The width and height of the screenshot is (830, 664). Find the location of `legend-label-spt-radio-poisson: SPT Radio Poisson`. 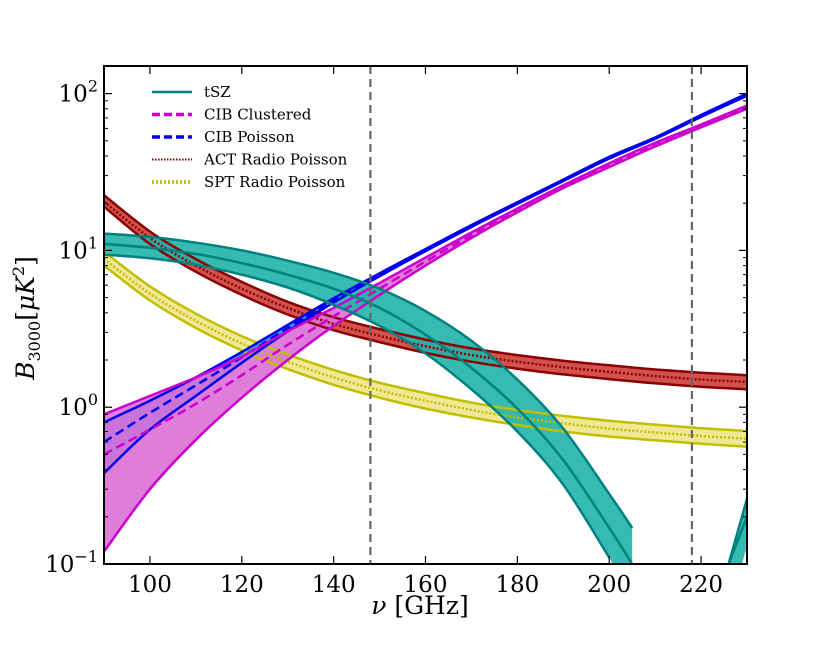

legend-label-spt-radio-poisson: SPT Radio Poisson is located at coordinates (275, 182).